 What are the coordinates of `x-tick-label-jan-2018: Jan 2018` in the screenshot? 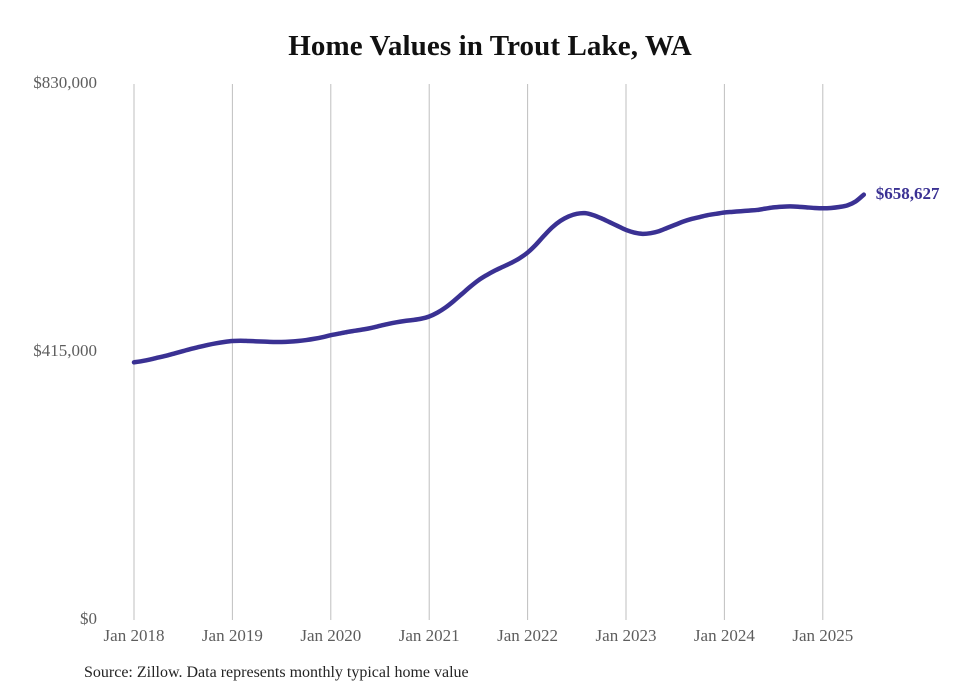 It's located at (134, 635).